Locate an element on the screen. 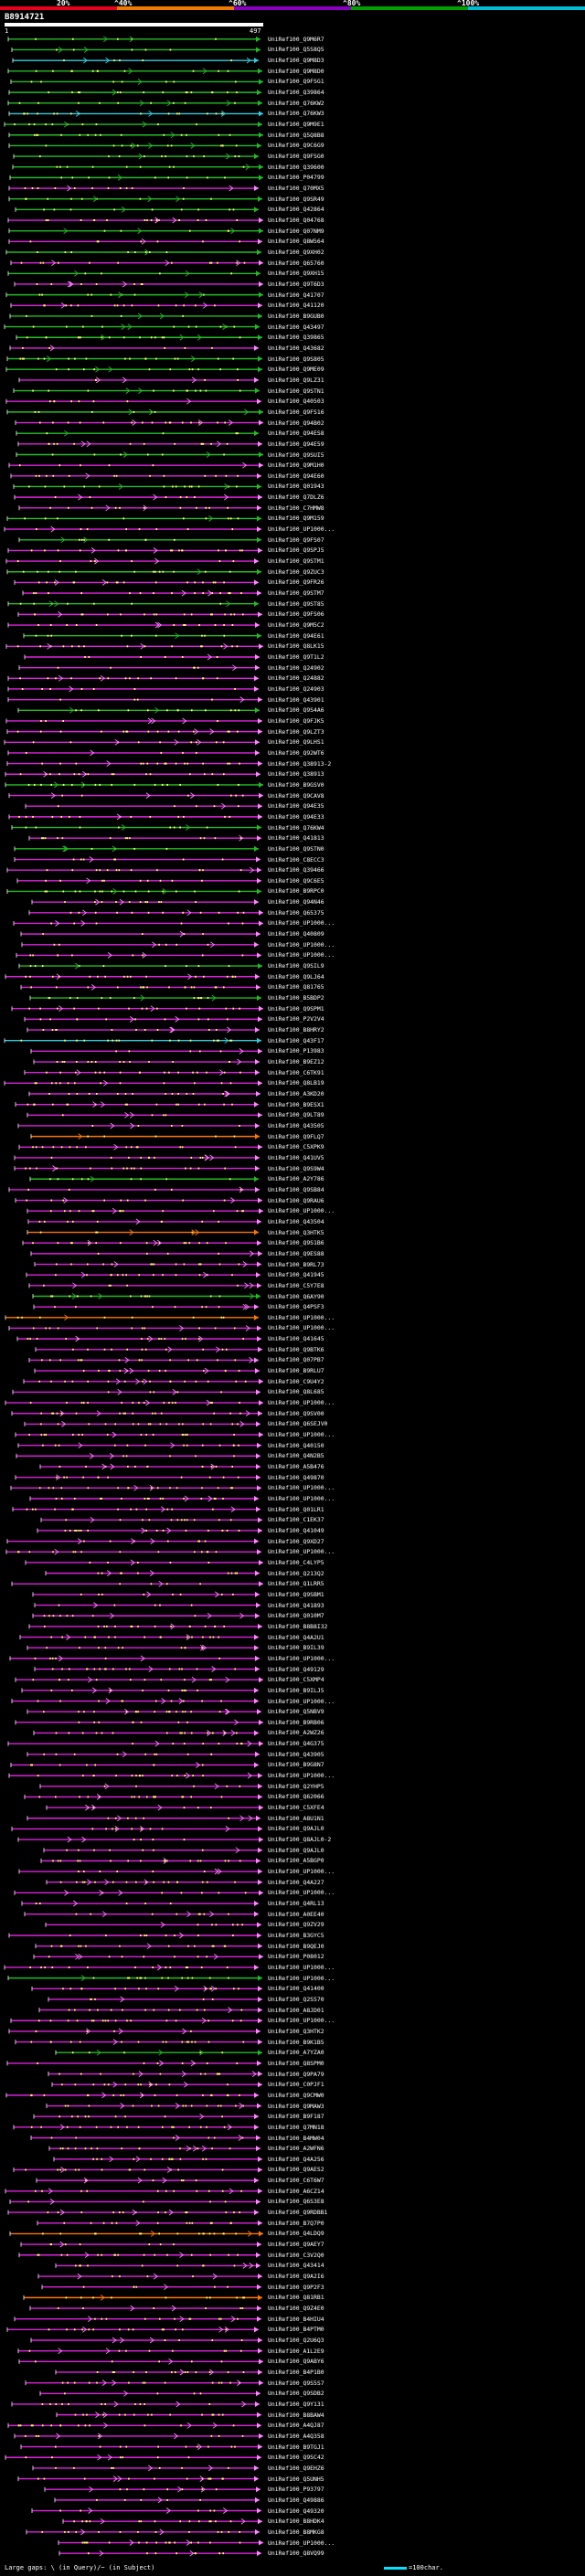 This screenshot has width=585, height=2576. hit-label: UniRef100_B8BAW4 is located at coordinates (296, 2415).